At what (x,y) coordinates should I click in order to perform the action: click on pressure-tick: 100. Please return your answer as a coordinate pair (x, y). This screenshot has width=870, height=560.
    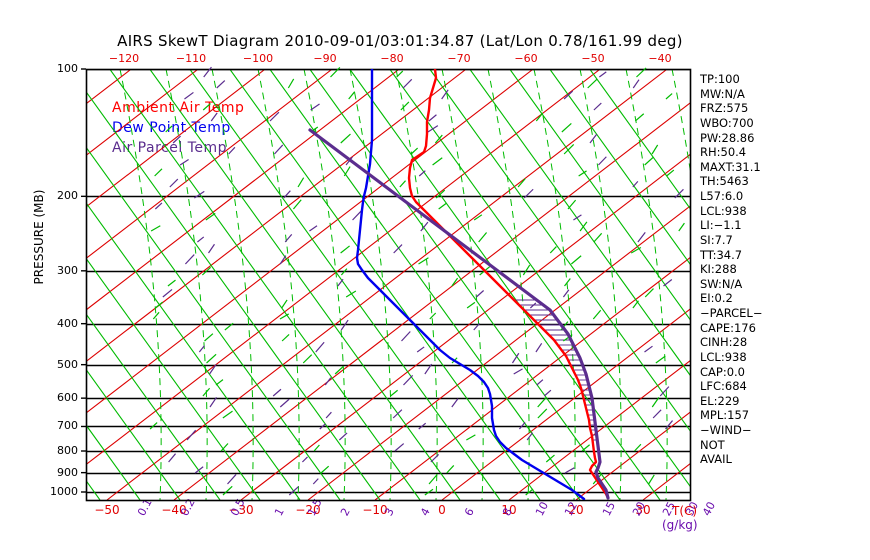
    Looking at the image, I should click on (67, 68).